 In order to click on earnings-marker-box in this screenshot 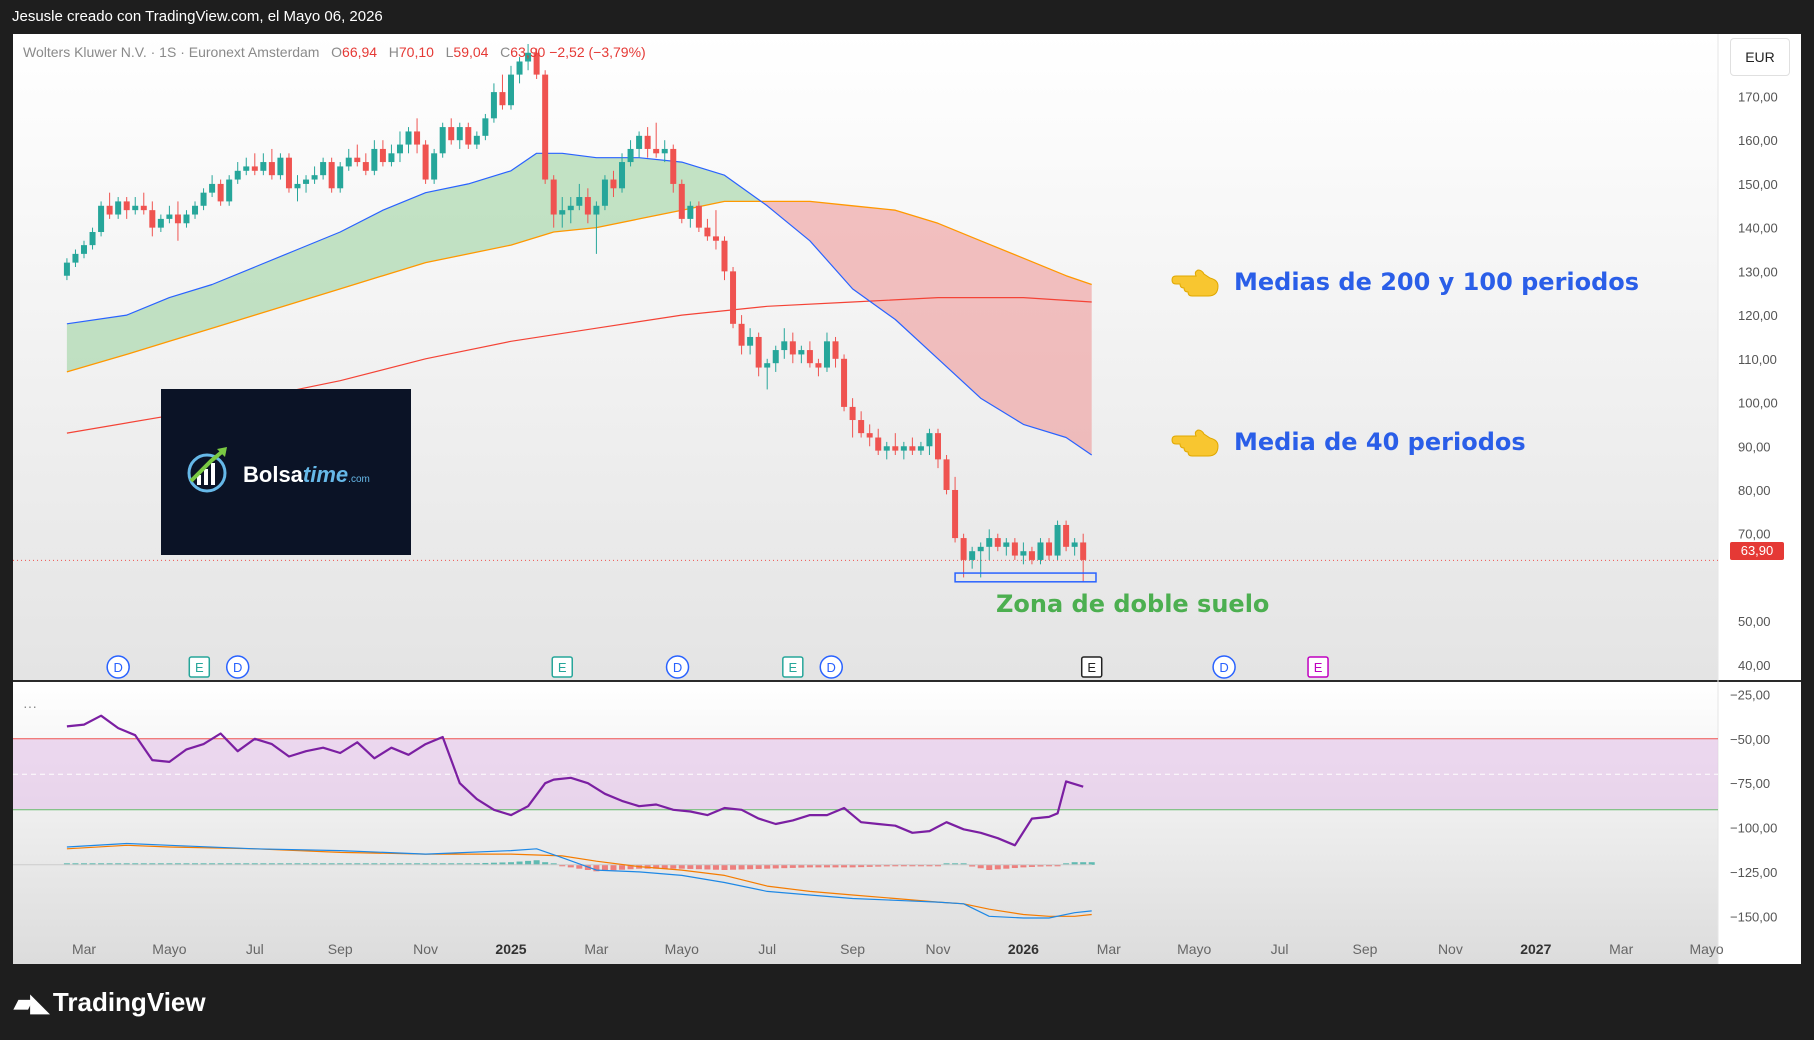, I will do `click(1091, 667)`.